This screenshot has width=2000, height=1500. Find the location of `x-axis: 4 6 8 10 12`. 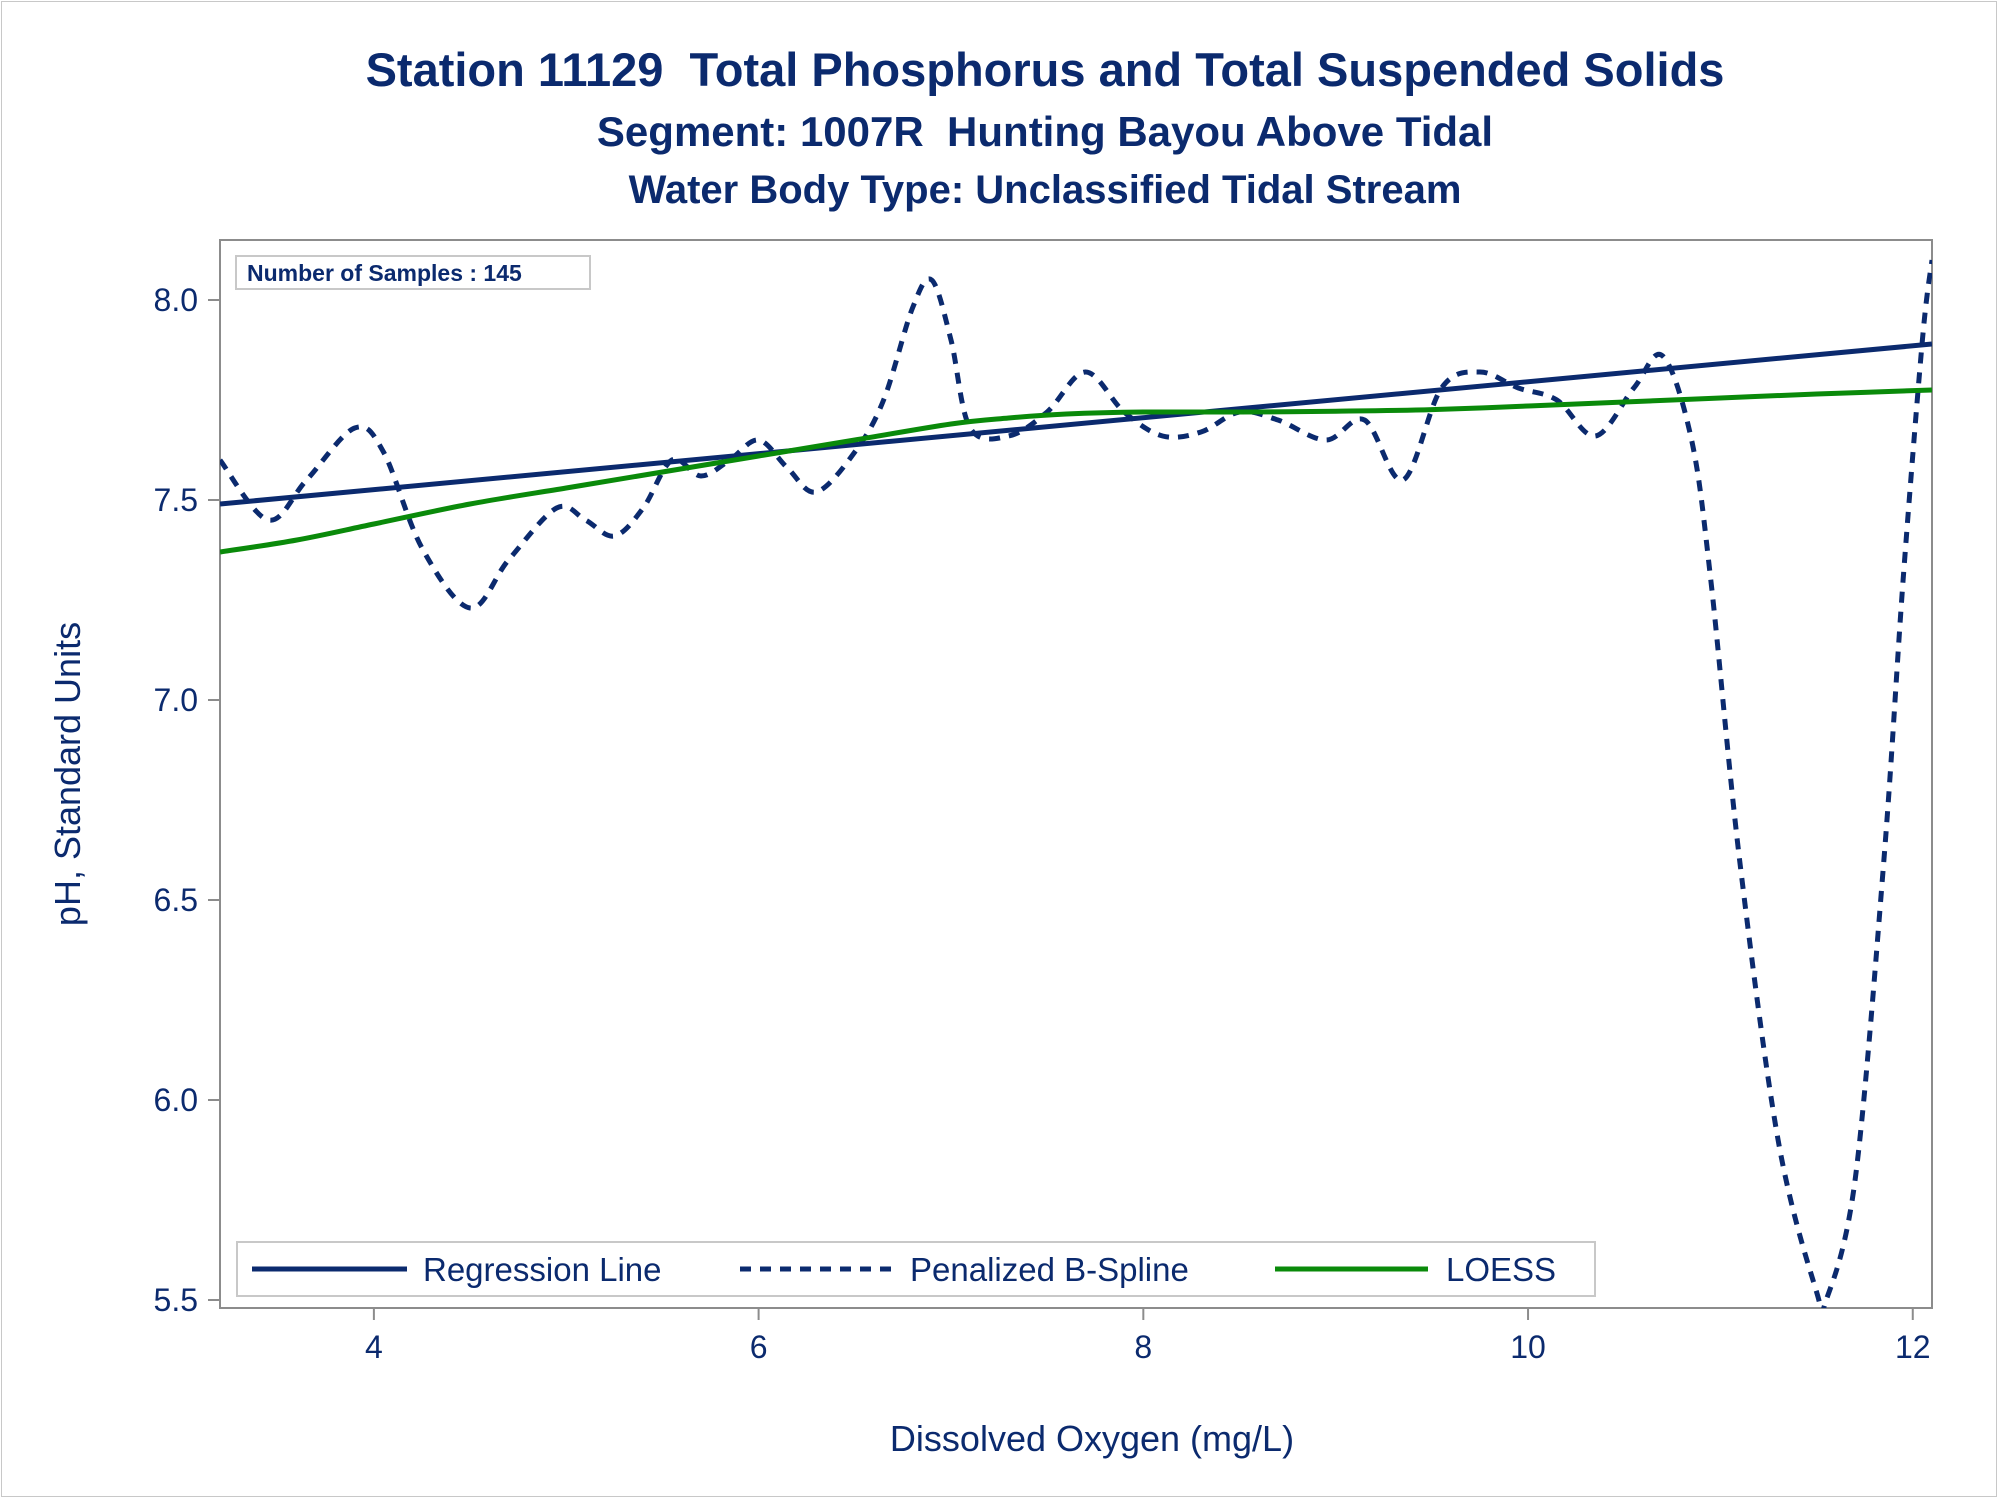

x-axis: 4 6 8 10 12 is located at coordinates (1148, 1336).